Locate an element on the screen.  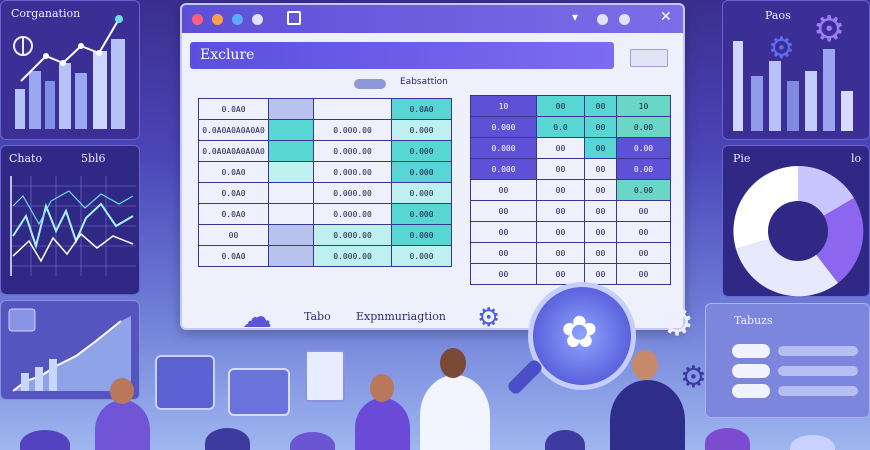
table-row: 00 00 00 00 is located at coordinates (570, 274).